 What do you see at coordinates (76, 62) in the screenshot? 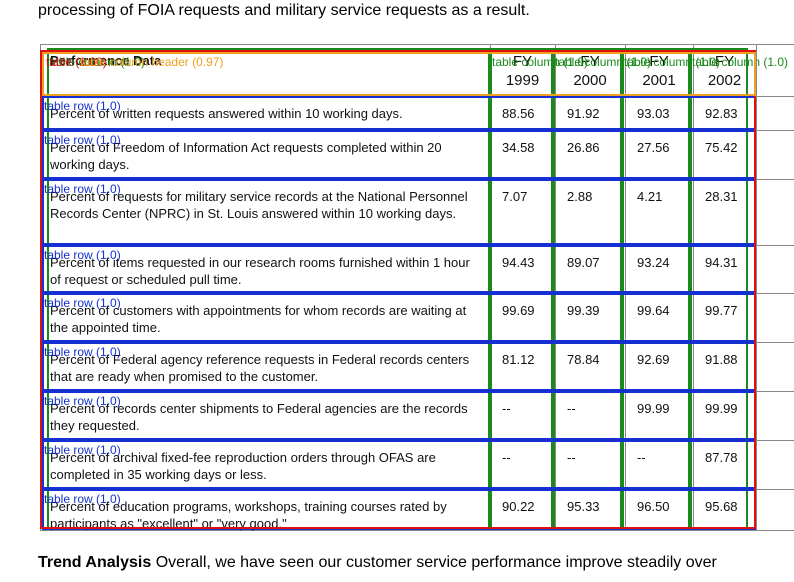
I see `table-annotation-label: table (1.00)` at bounding box center [76, 62].